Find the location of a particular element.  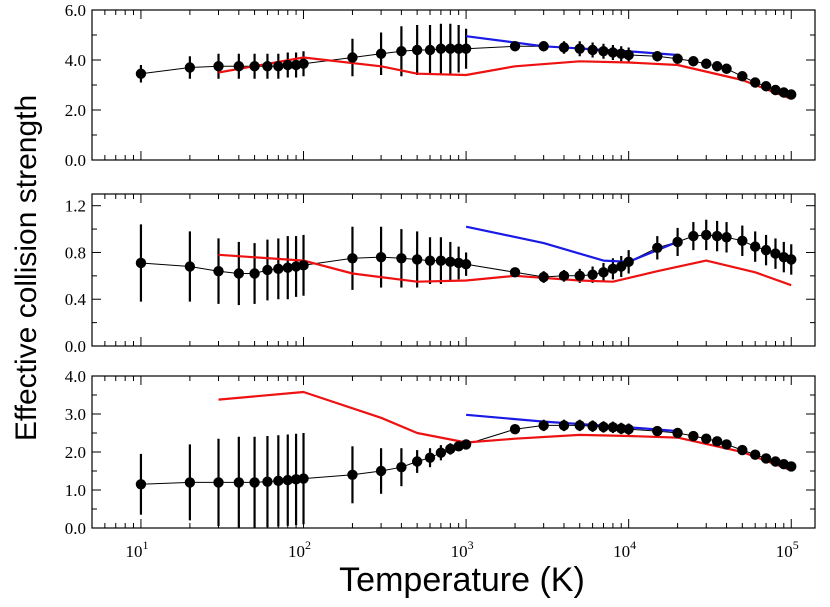

x-tick-label: 10¹ is located at coordinates (136, 549).